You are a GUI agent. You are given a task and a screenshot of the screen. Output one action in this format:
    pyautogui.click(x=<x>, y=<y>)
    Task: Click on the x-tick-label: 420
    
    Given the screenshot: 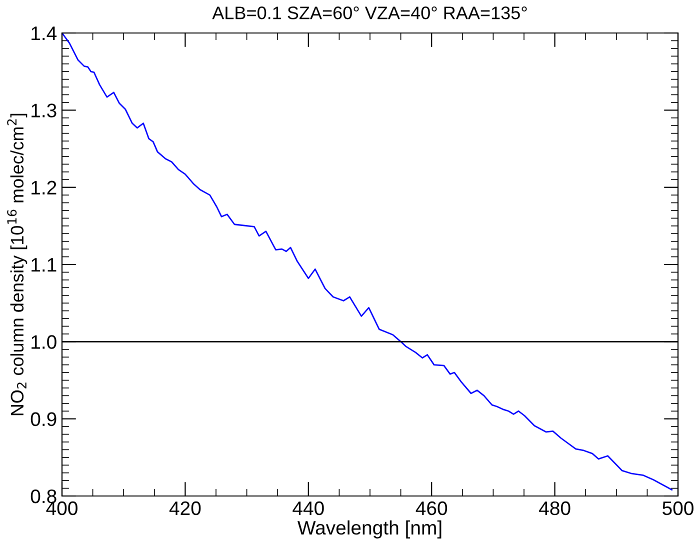 What is the action you would take?
    pyautogui.click(x=185, y=508)
    